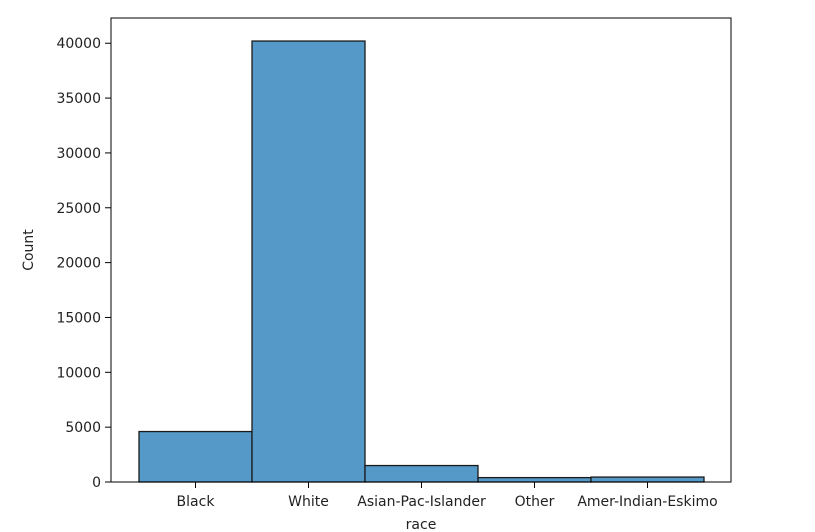  Describe the element at coordinates (308, 502) in the screenshot. I see `x-tick-label: White` at that location.